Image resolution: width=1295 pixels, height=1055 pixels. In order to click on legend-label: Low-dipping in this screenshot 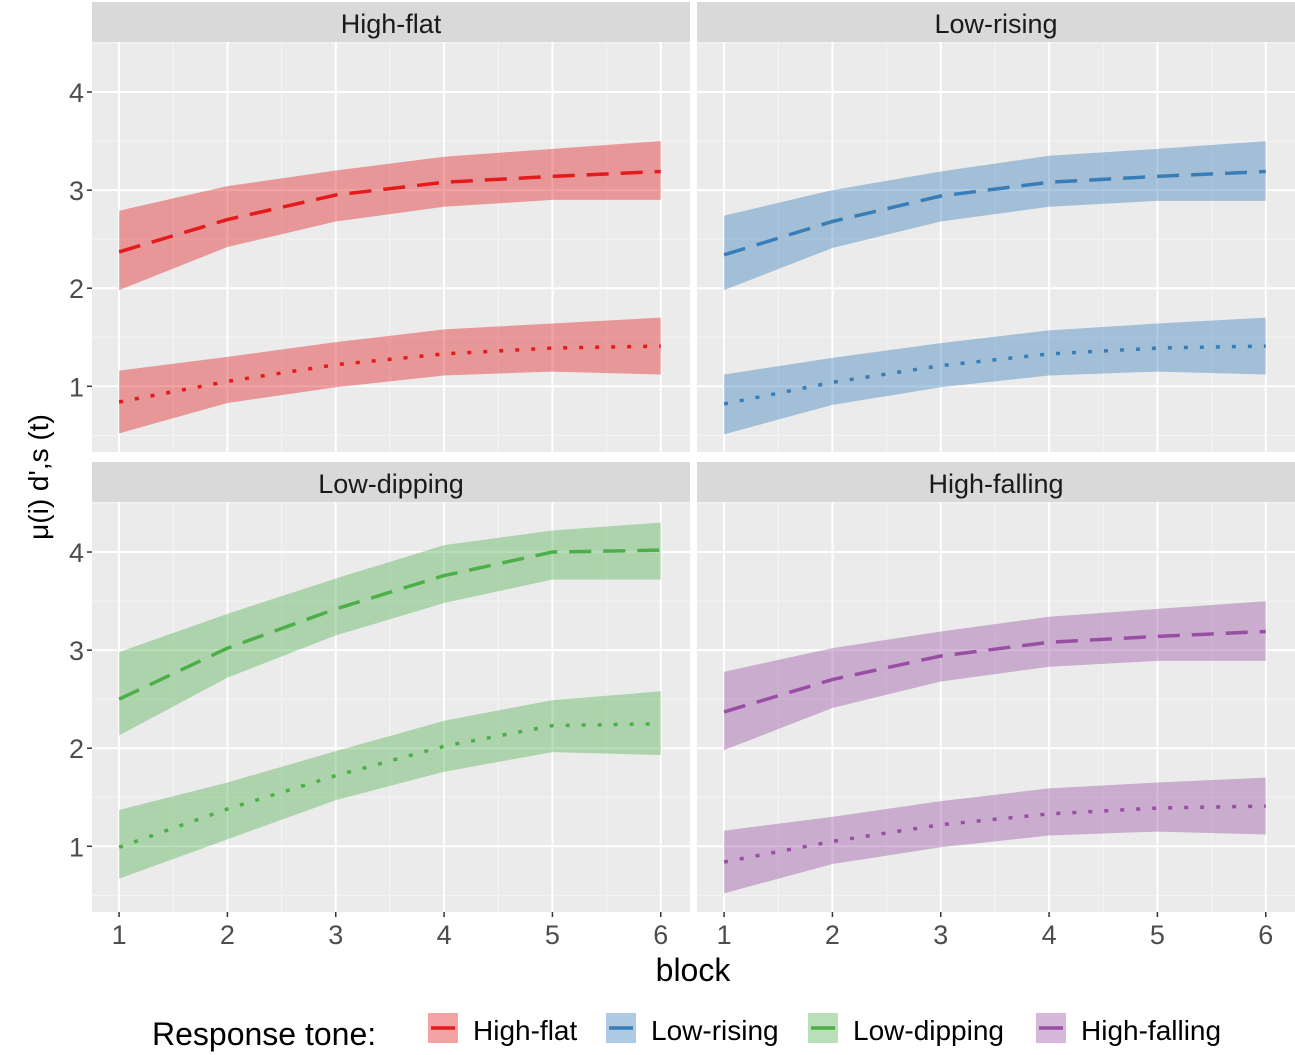, I will do `click(928, 1030)`.